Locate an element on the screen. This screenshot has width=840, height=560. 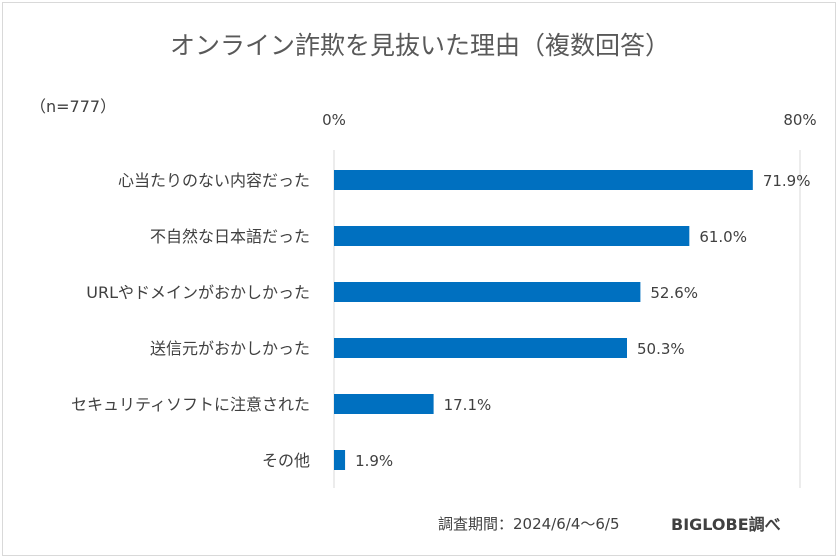
sample-size-note: （n=777） is located at coordinates (73, 106).